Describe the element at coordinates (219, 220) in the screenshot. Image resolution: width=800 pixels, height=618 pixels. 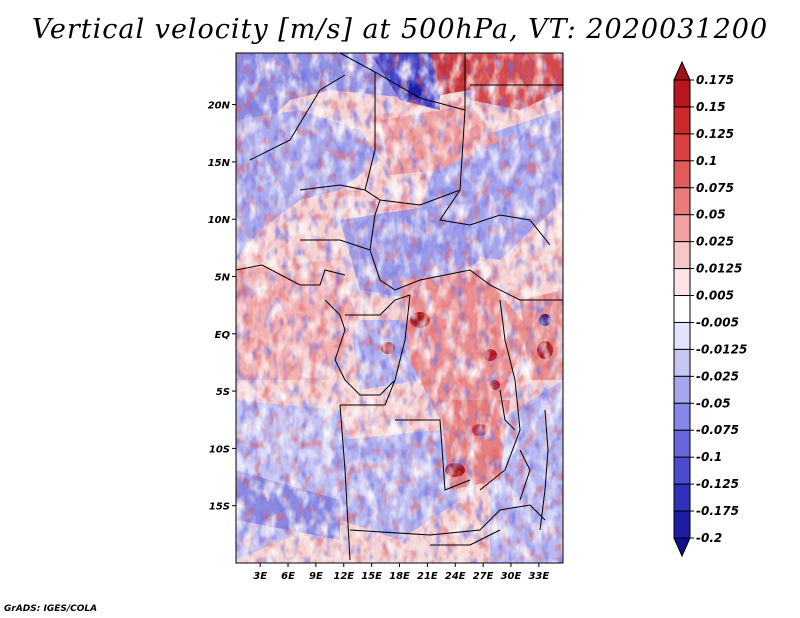
I see `lat-tick-label: 10N` at that location.